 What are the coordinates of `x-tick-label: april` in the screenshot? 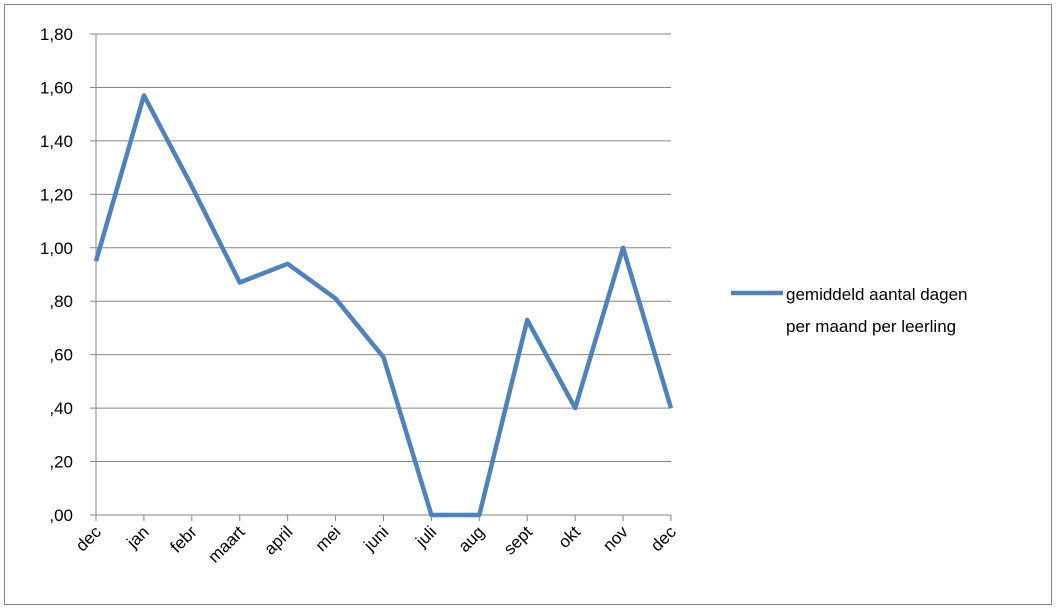 It's located at (278, 540).